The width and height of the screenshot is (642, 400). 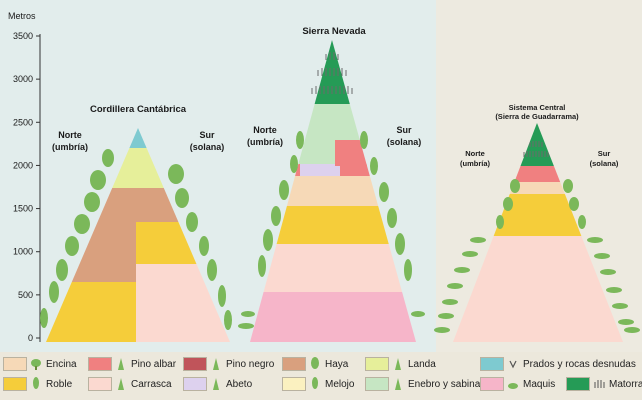 I want to click on axis-tick-label: 1500, so click(x=23, y=209).